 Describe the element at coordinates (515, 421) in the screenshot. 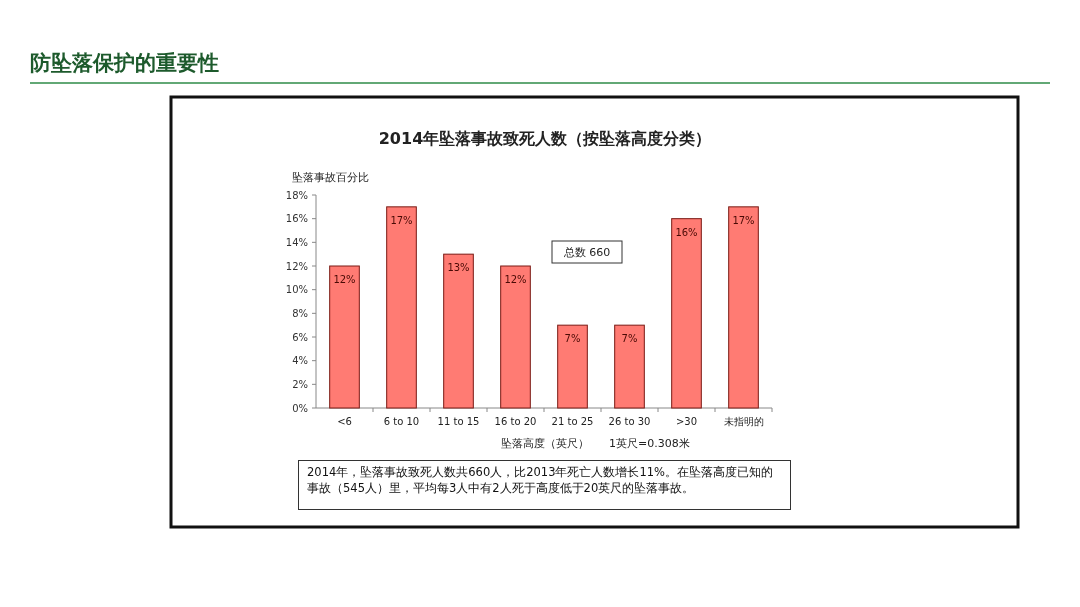

I see `x-tick-label: 16 to 20` at that location.